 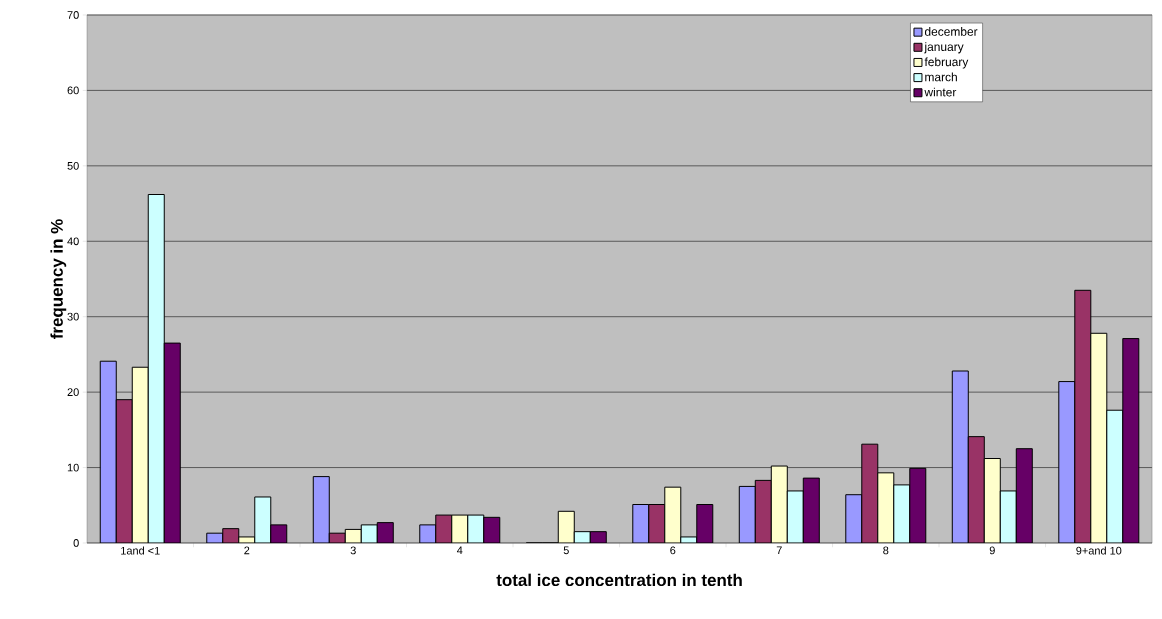 What do you see at coordinates (944, 48) in the screenshot?
I see `legend-label: january` at bounding box center [944, 48].